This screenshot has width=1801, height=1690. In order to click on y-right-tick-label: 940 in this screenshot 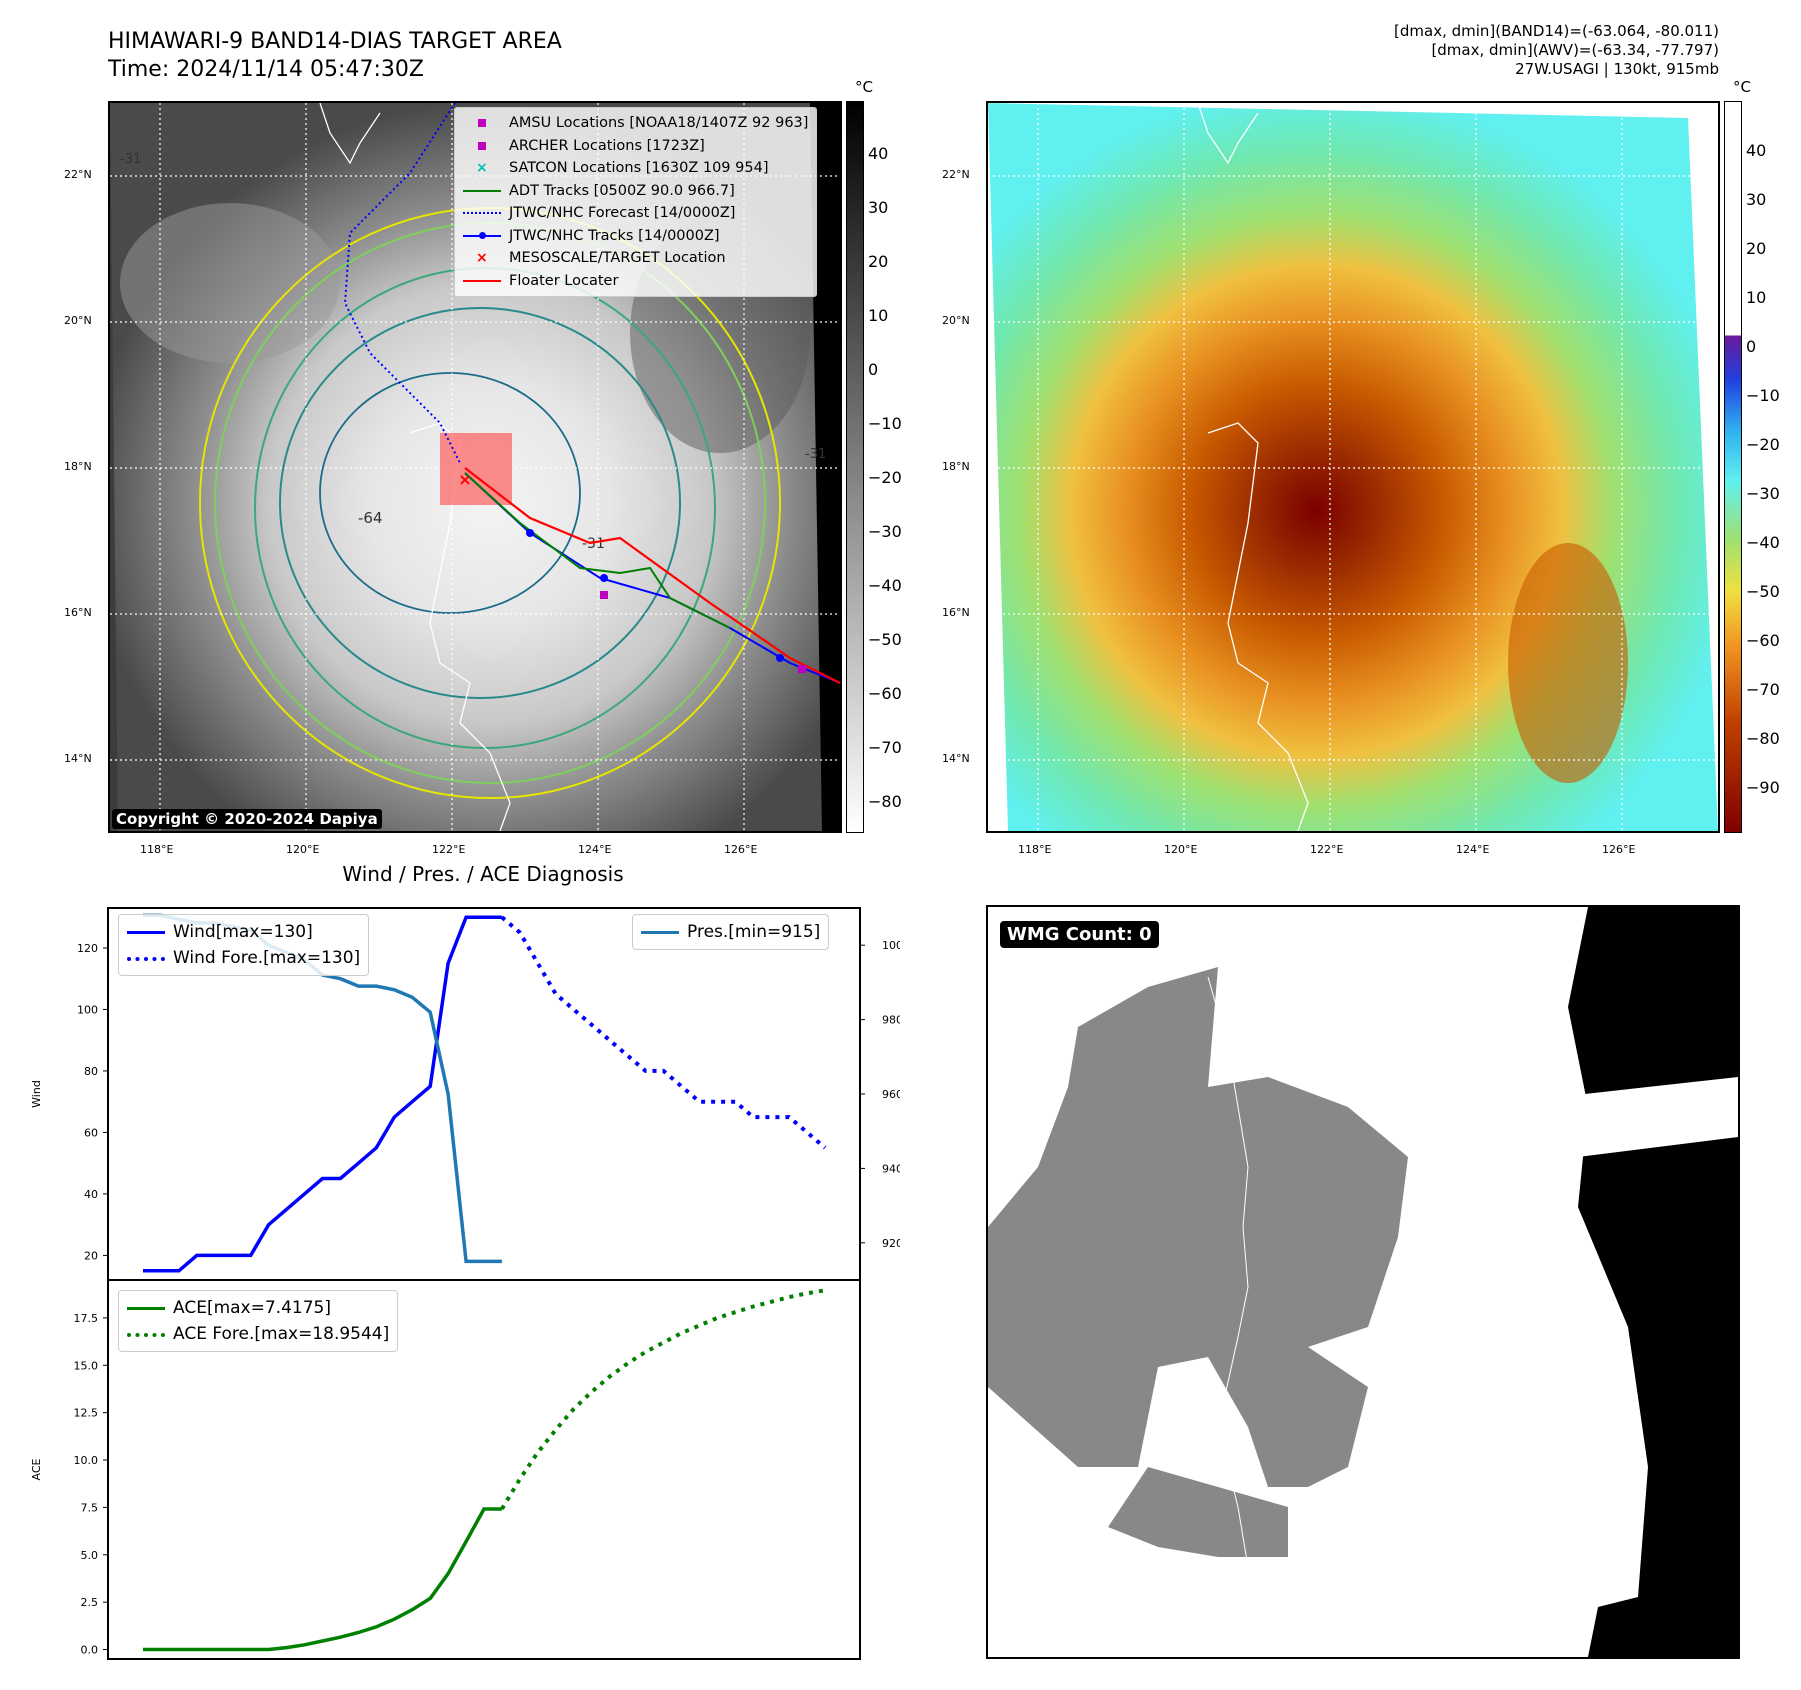, I will do `click(891, 1168)`.